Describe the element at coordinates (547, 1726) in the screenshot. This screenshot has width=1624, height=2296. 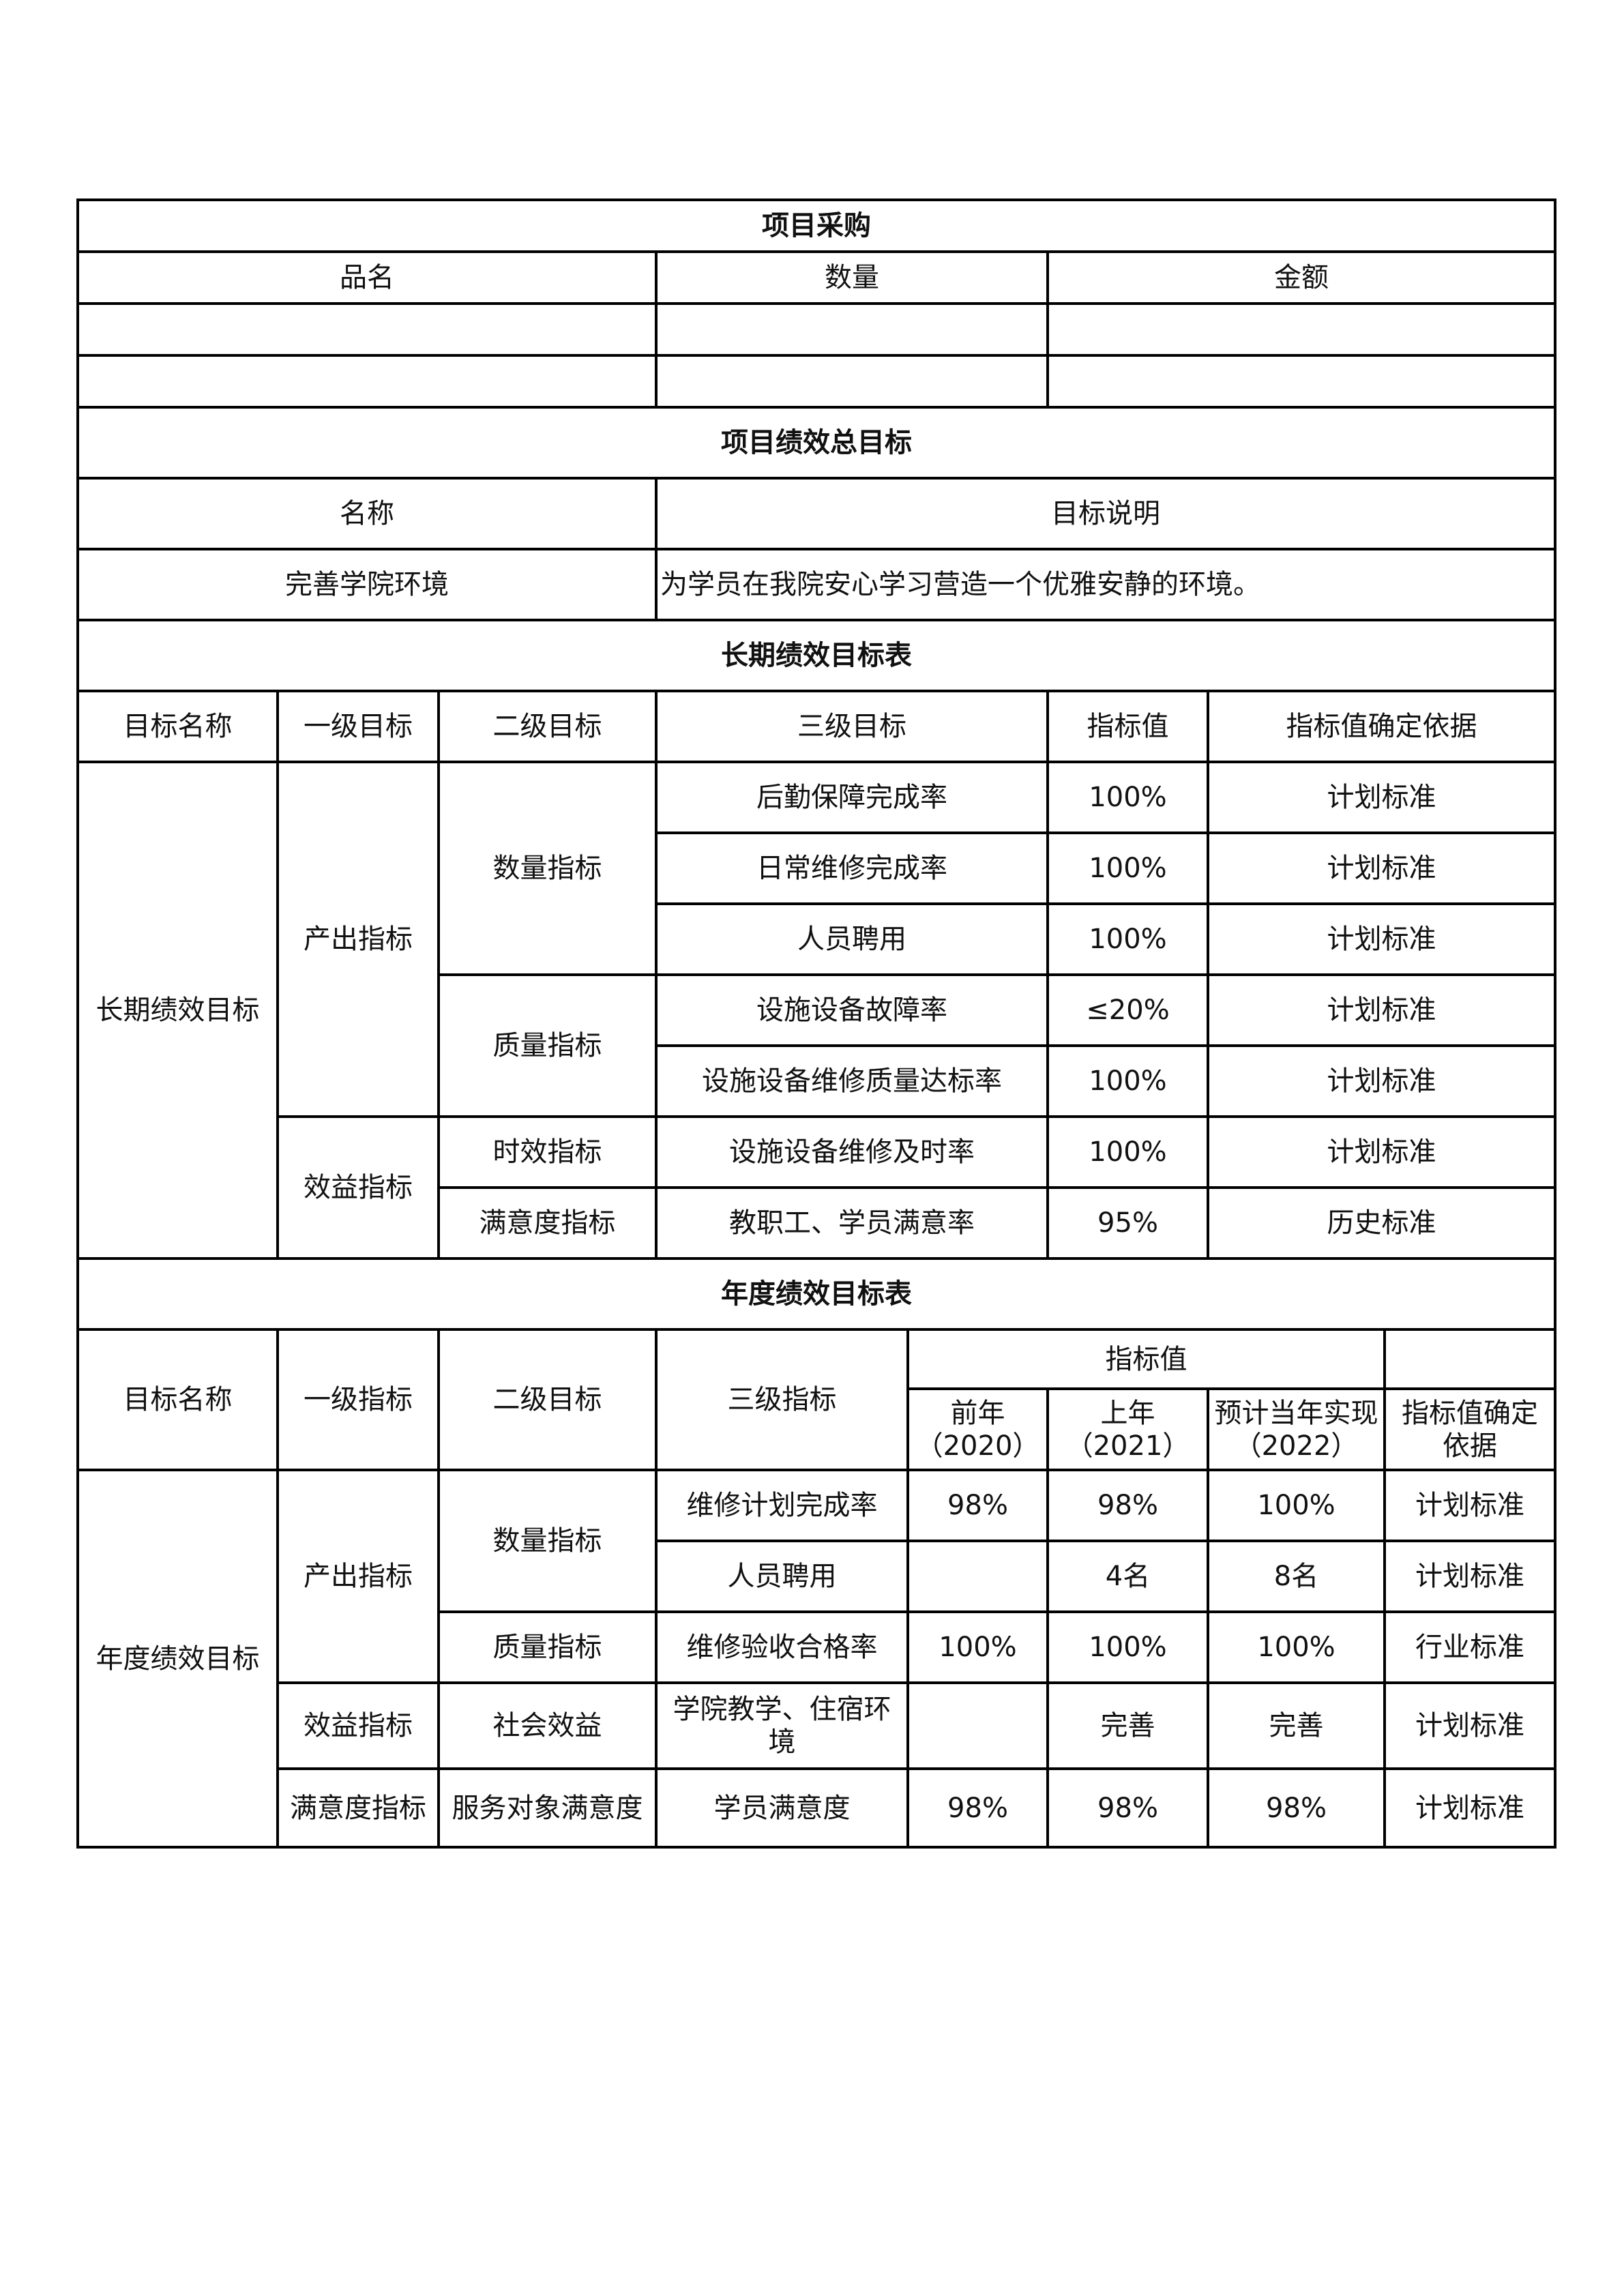
I see `an-level2: 社会效益` at that location.